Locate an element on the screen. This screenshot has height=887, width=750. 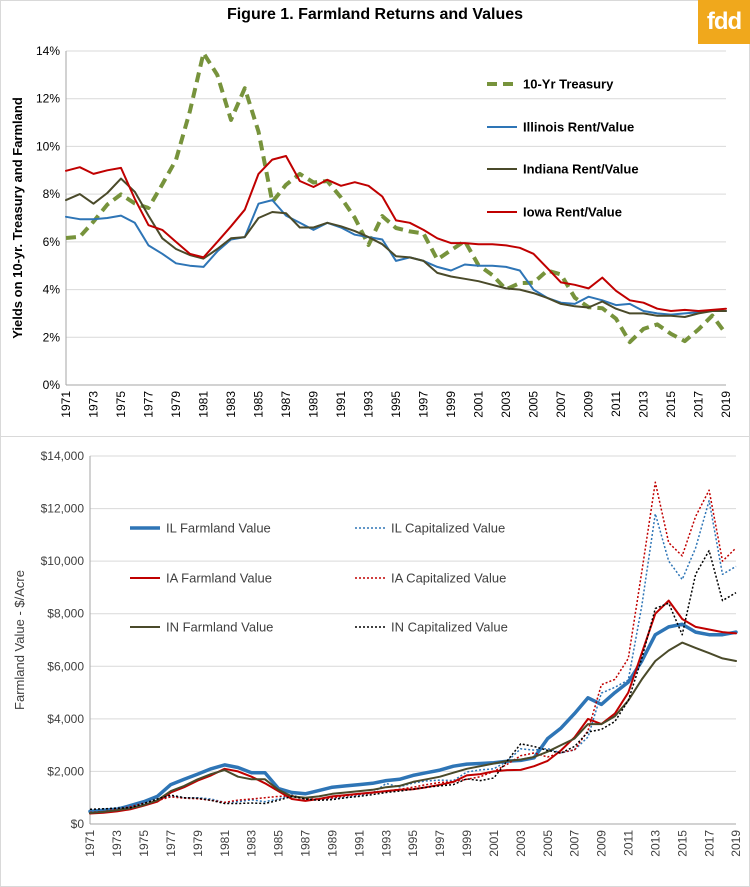
legend-label-illinois-rent-value: Illinois Rent/Value is located at coordinates (578, 127).